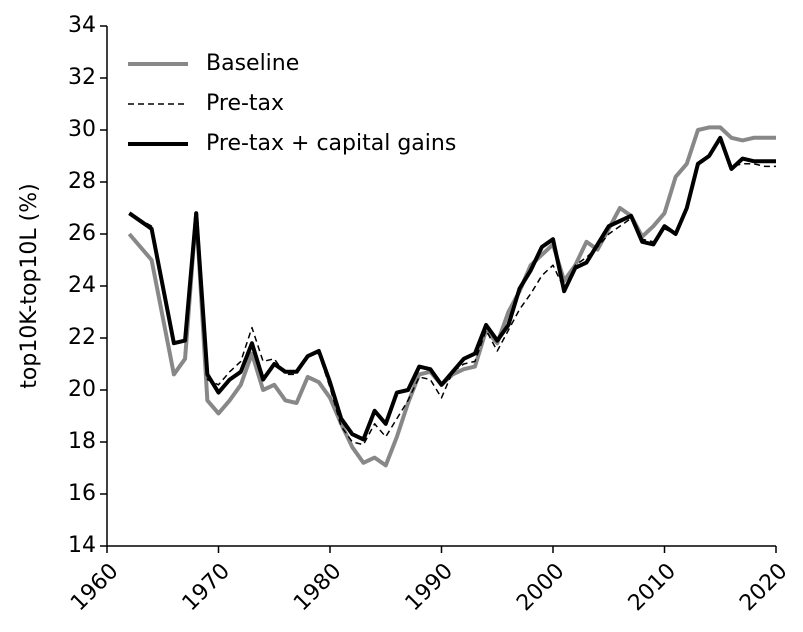 The image size is (803, 632). I want to click on y-tick-label: 18, so click(82, 441).